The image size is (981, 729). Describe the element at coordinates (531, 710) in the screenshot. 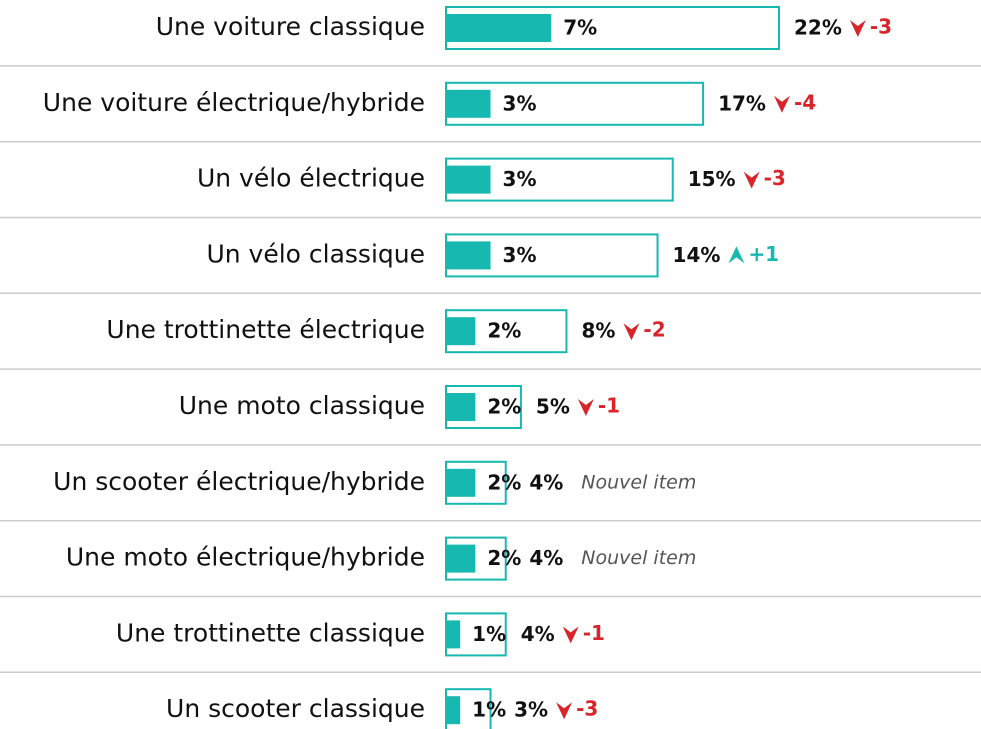

I see `outer-value-label: 3%` at that location.